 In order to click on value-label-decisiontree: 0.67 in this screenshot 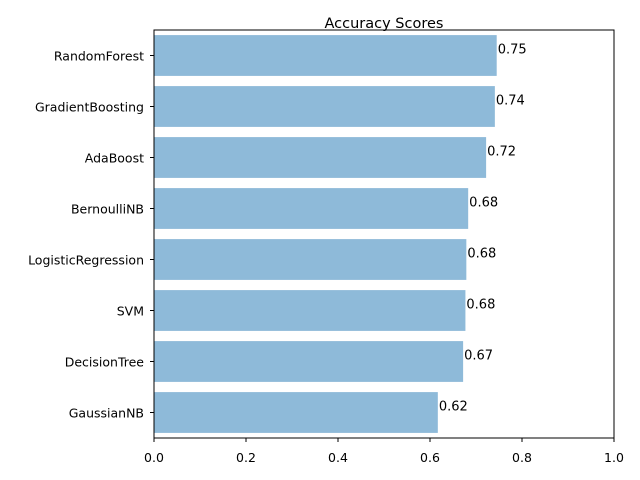, I will do `click(478, 356)`.